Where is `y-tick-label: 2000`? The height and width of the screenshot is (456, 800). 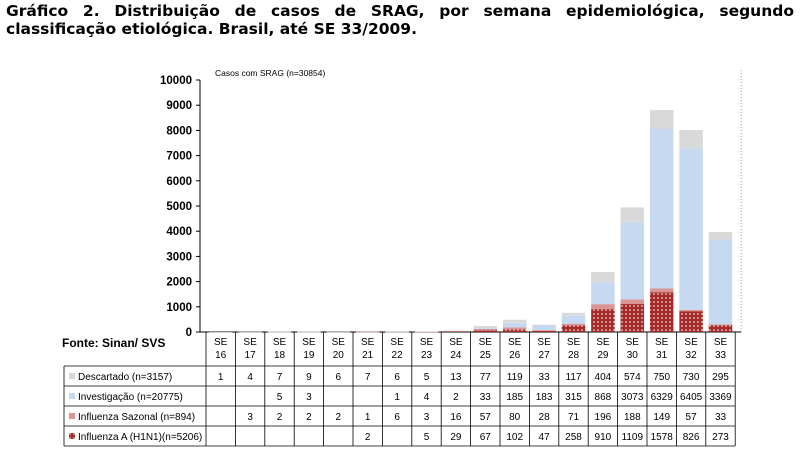 y-tick-label: 2000 is located at coordinates (179, 283).